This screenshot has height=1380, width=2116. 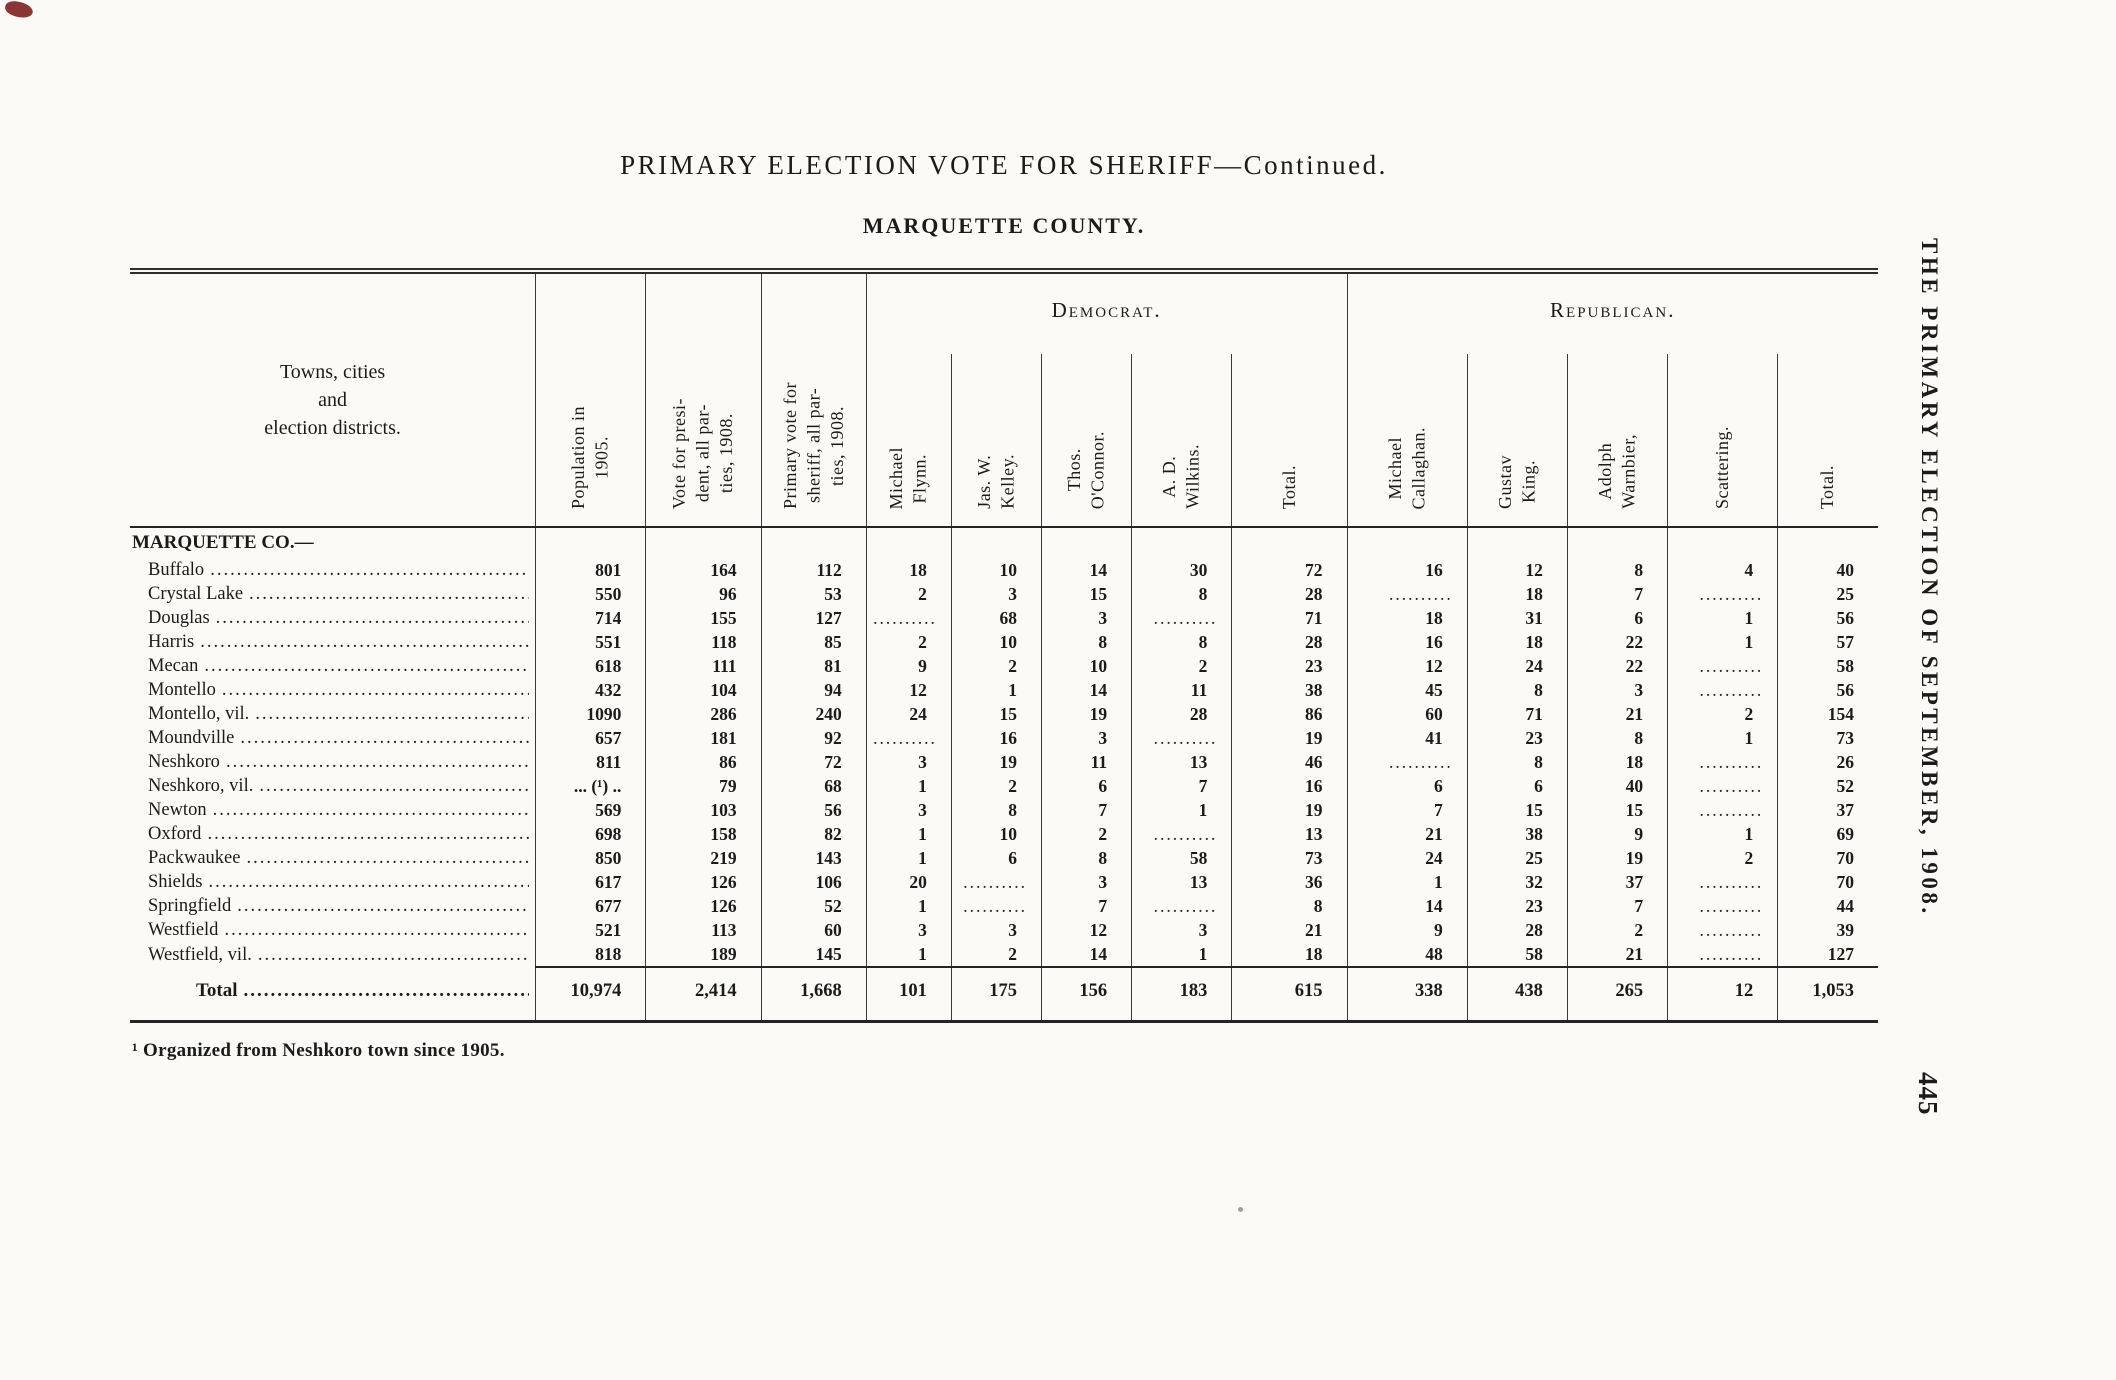 I want to click on town-cell: Westfield, vil., so click(x=333, y=954).